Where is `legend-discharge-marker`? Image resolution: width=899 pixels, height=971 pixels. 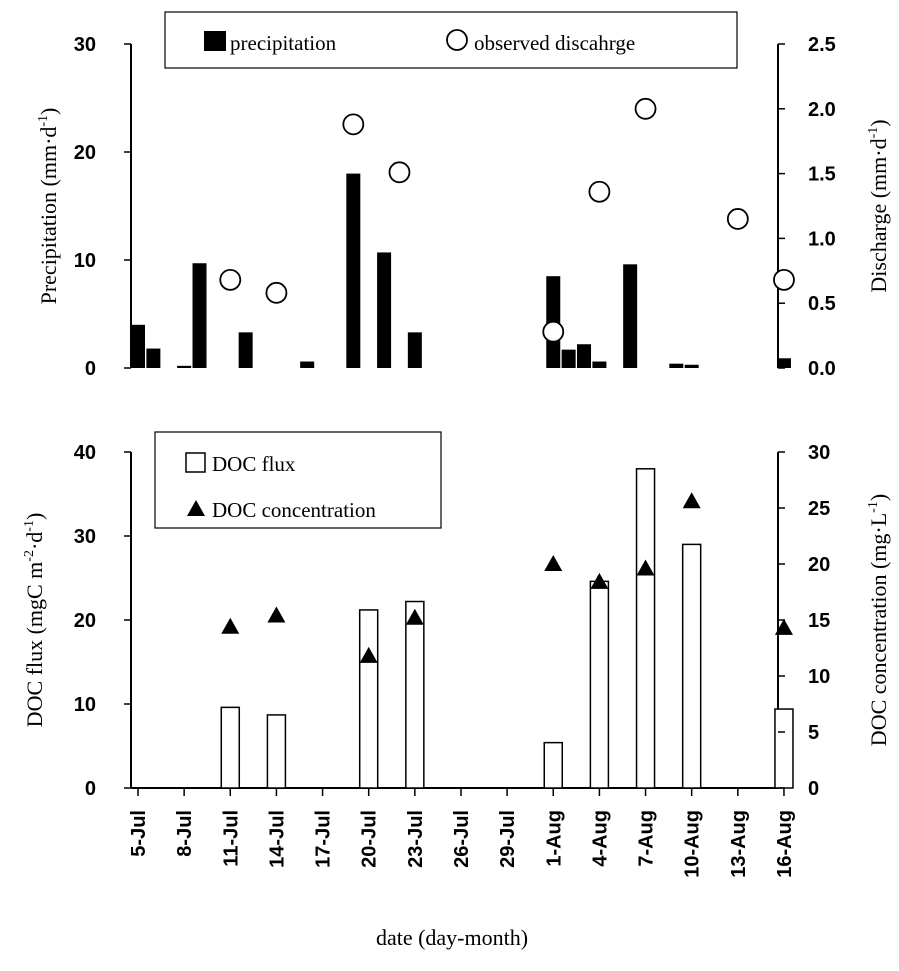
legend-discharge-marker is located at coordinates (457, 40).